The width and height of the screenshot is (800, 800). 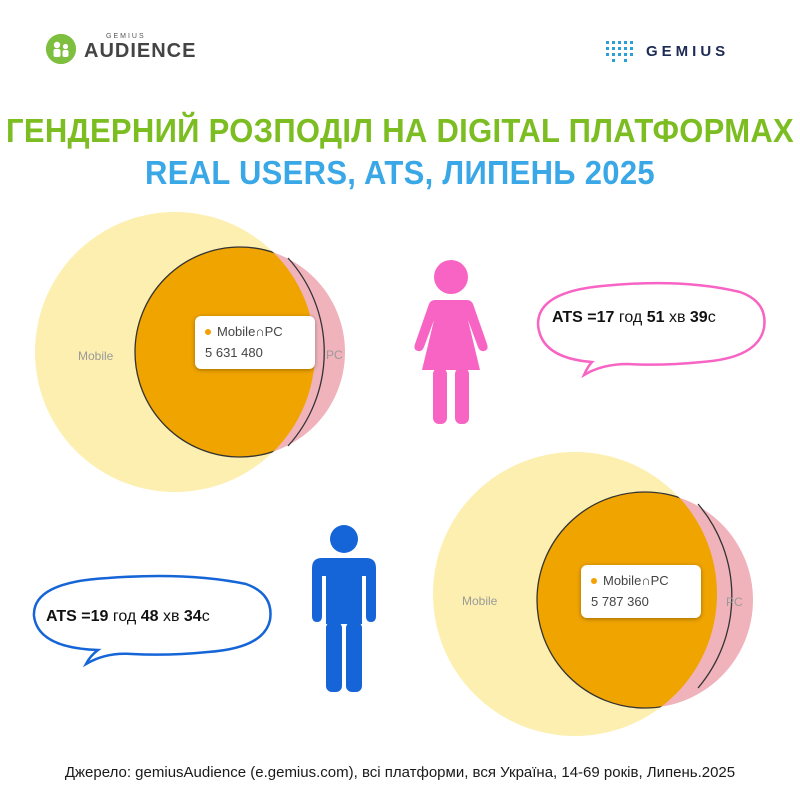 I want to click on female-ats-bubble, so click(x=651, y=330).